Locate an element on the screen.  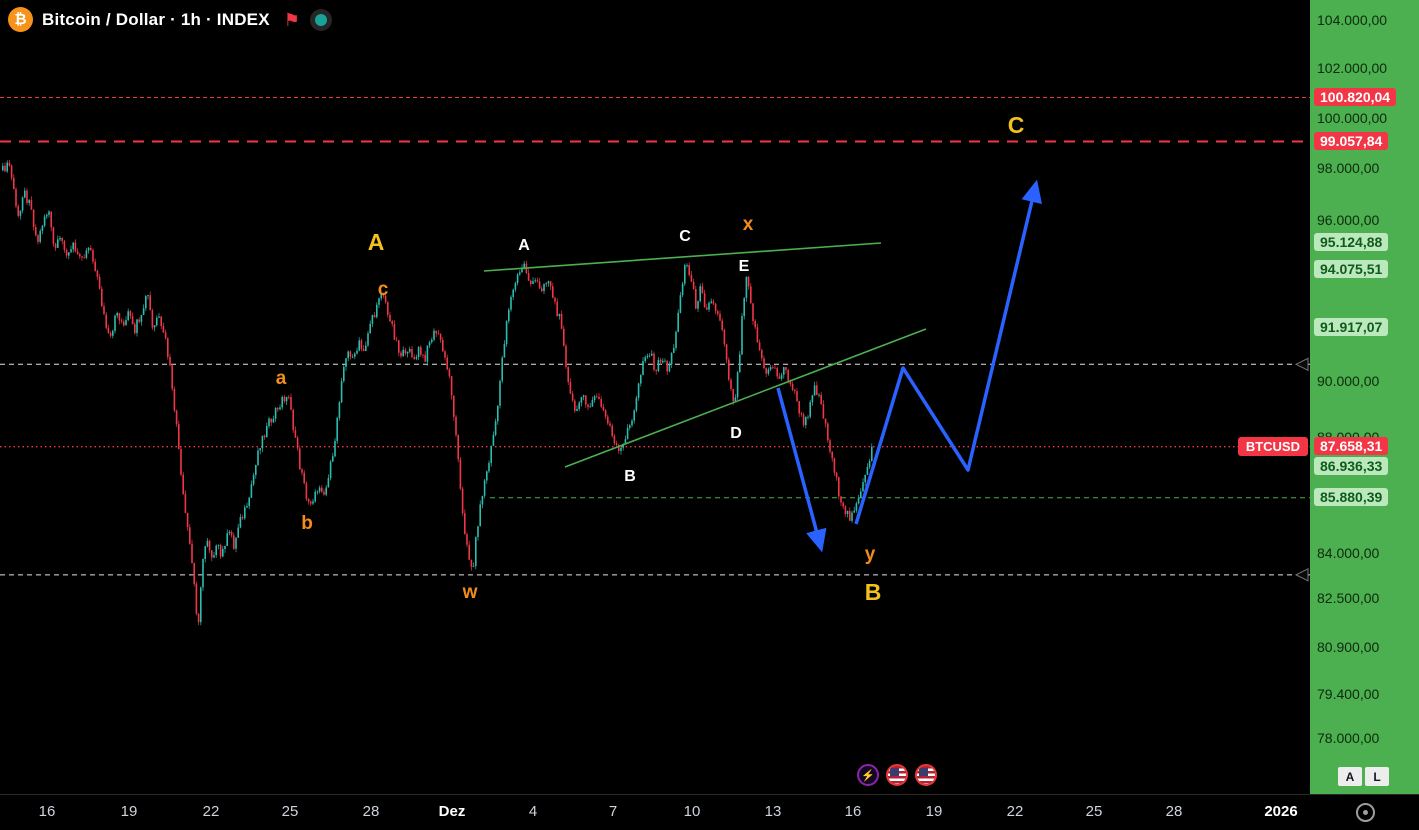
flag-icon: ⚑ is located at coordinates (291, 19).